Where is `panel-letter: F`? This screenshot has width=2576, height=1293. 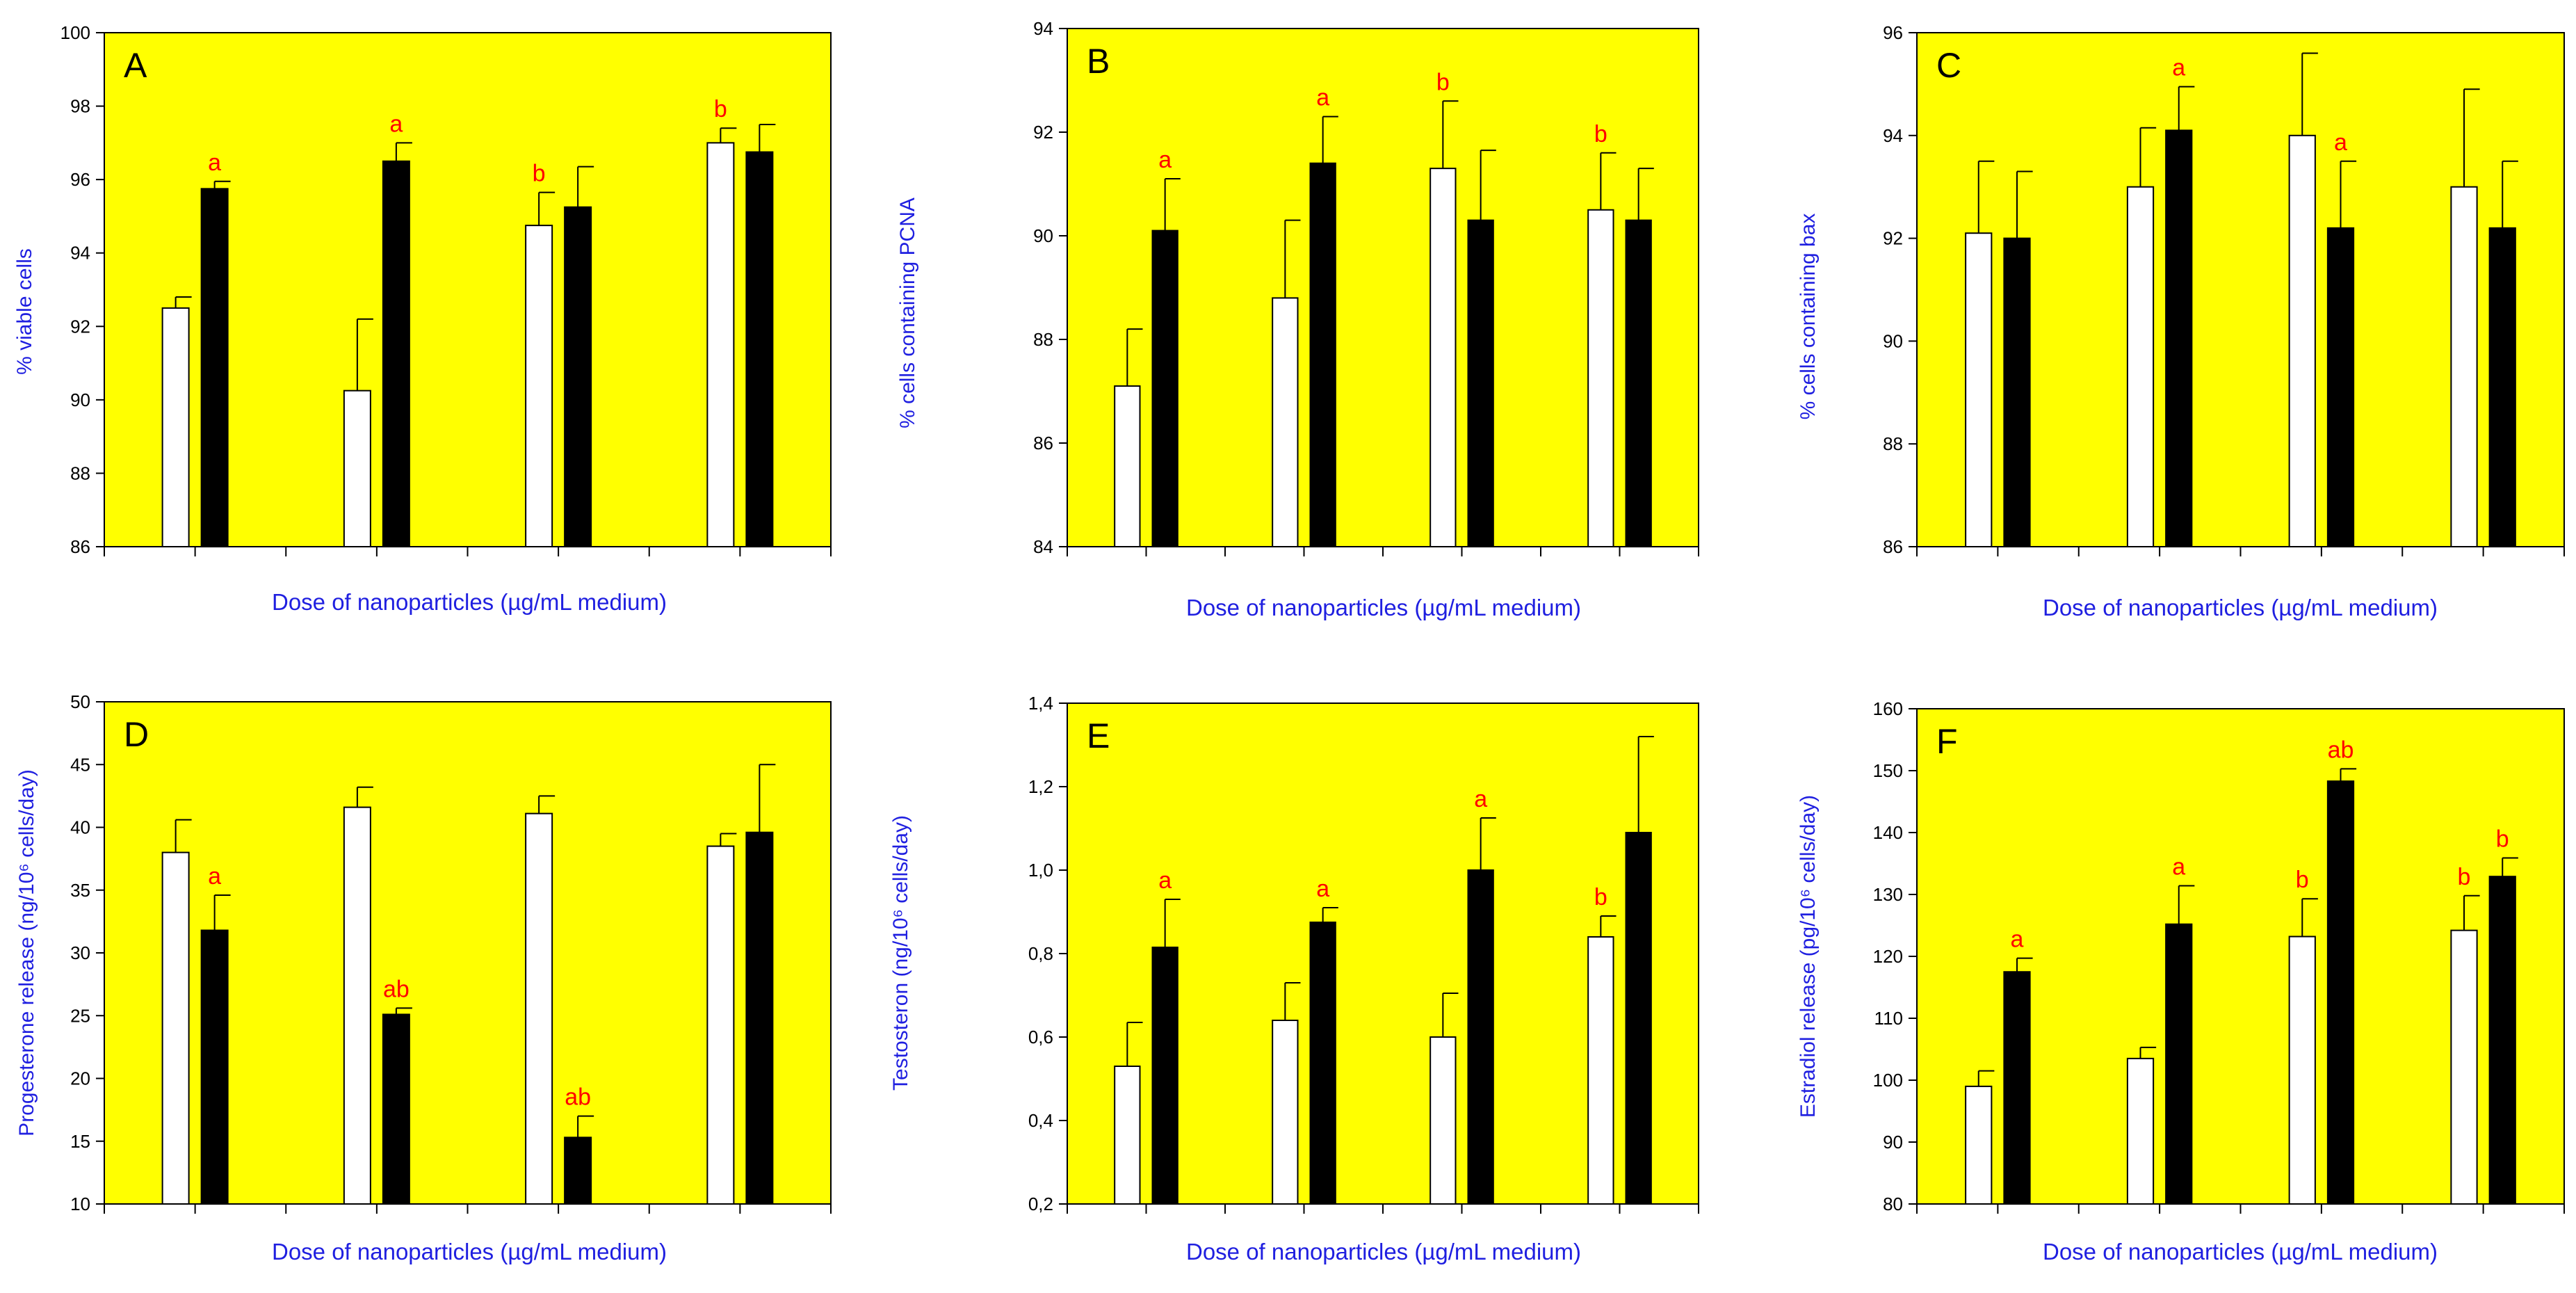 panel-letter: F is located at coordinates (1947, 741).